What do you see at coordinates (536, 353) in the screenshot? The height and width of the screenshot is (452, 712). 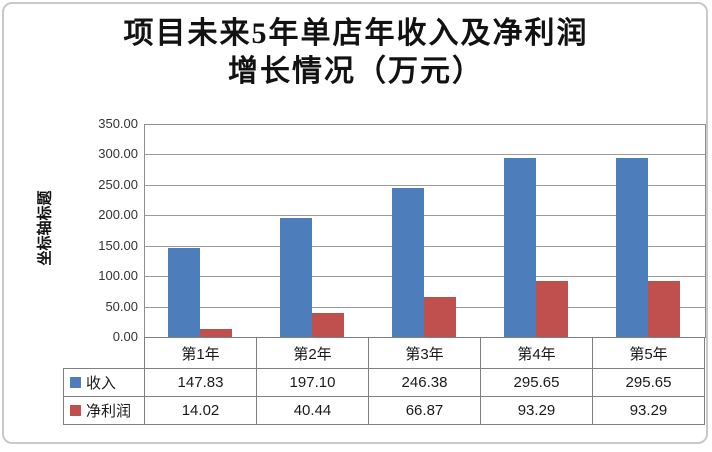 I see `x-category-cell: 第4年` at bounding box center [536, 353].